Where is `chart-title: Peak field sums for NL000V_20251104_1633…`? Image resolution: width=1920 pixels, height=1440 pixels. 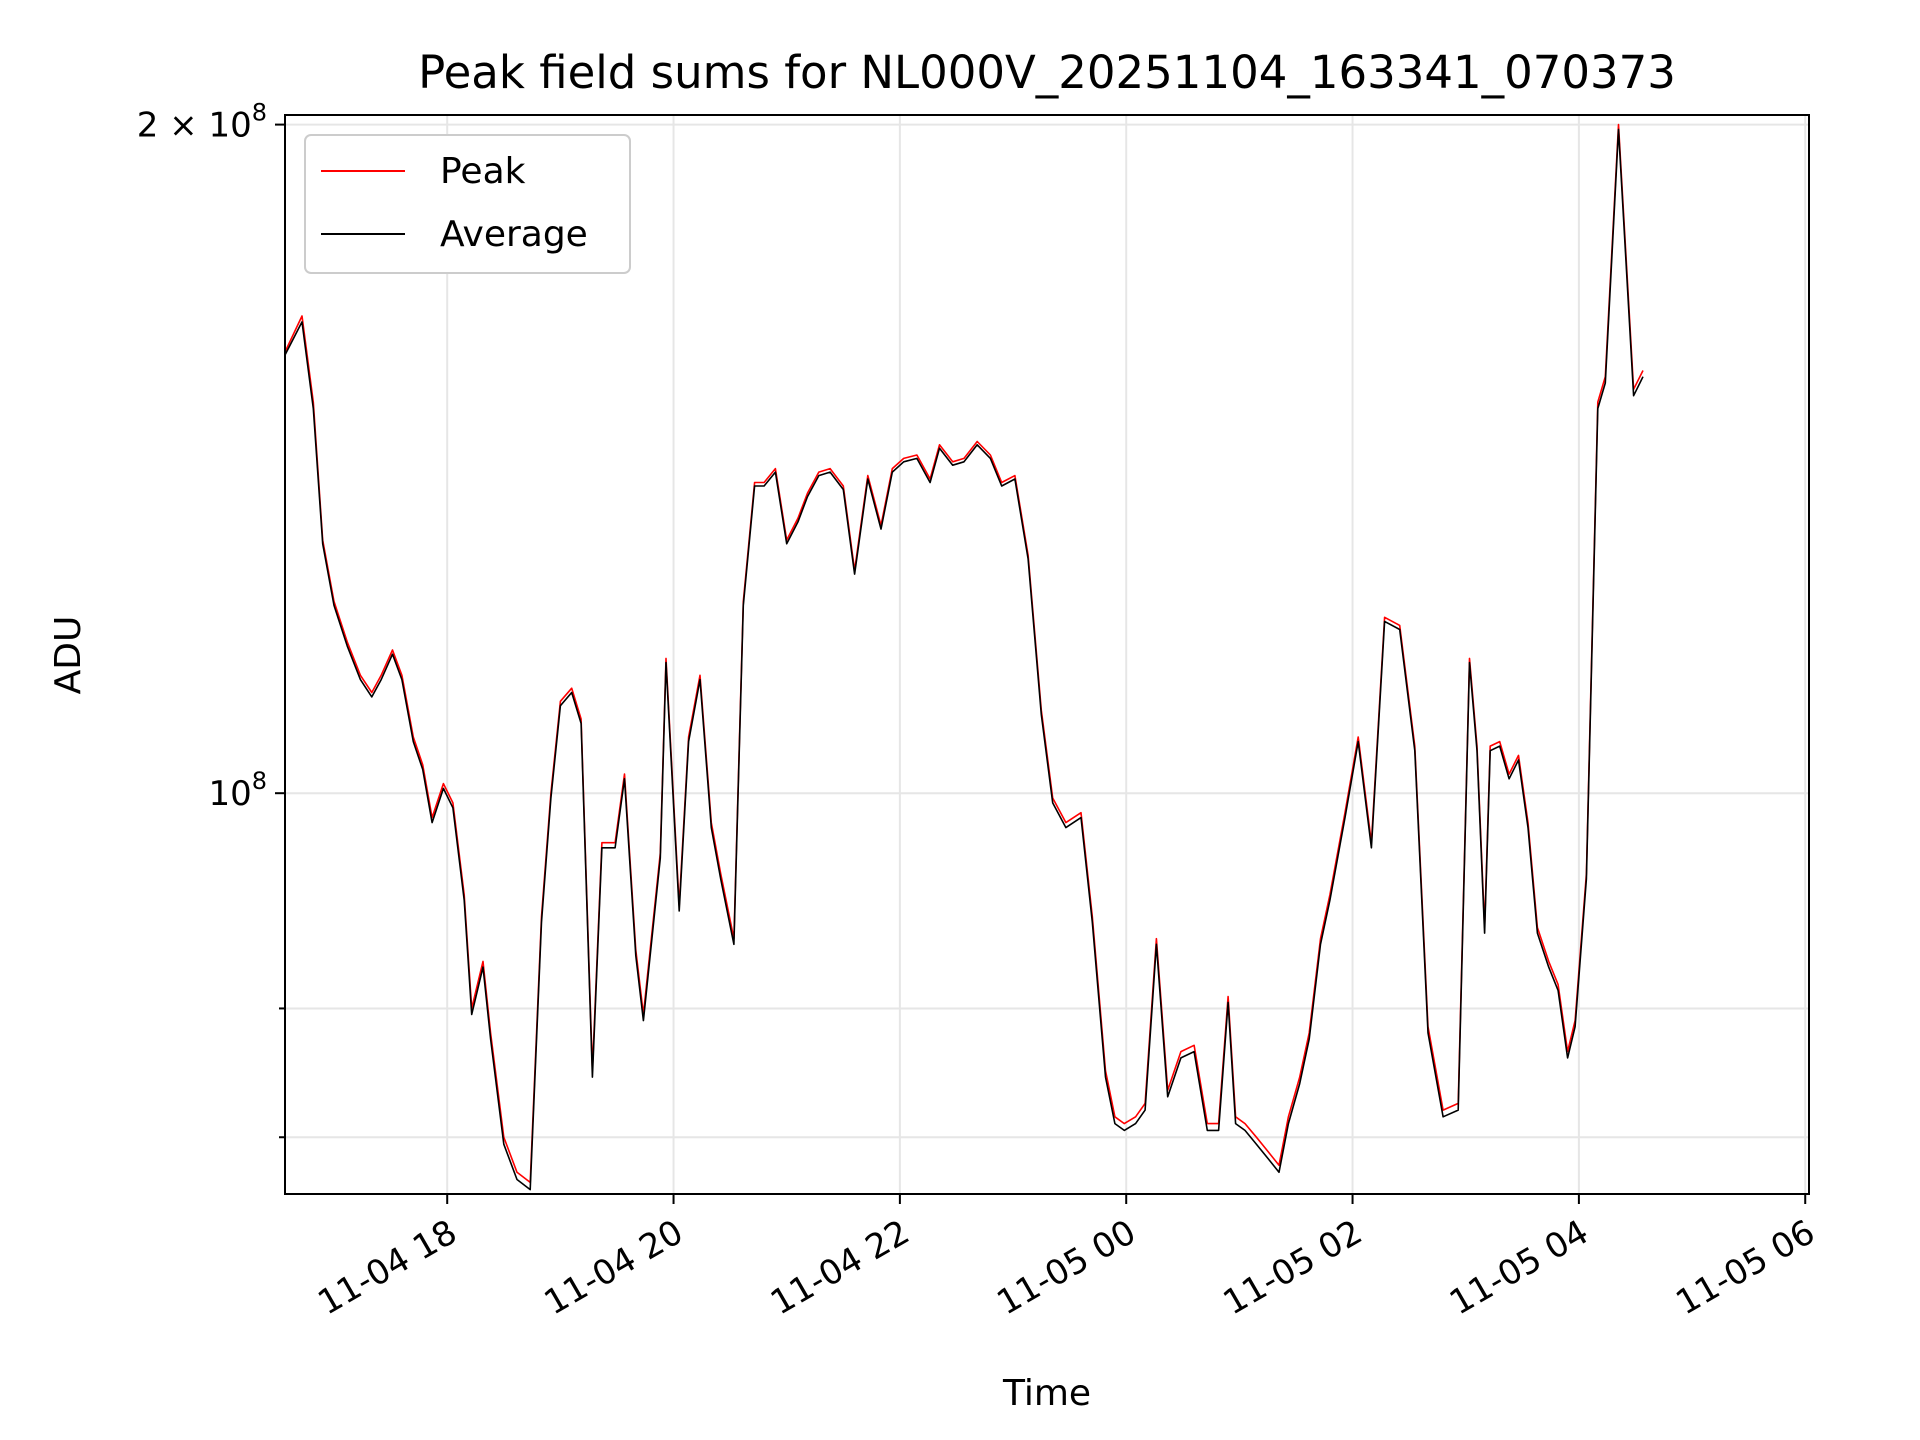
chart-title: Peak field sums for NL000V_20251104_1633… is located at coordinates (1047, 72).